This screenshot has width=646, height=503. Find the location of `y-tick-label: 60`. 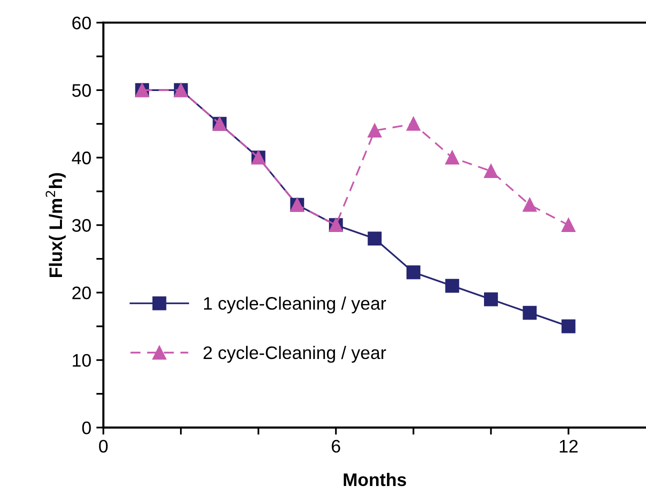

y-tick-label: 60 is located at coordinates (81, 23).